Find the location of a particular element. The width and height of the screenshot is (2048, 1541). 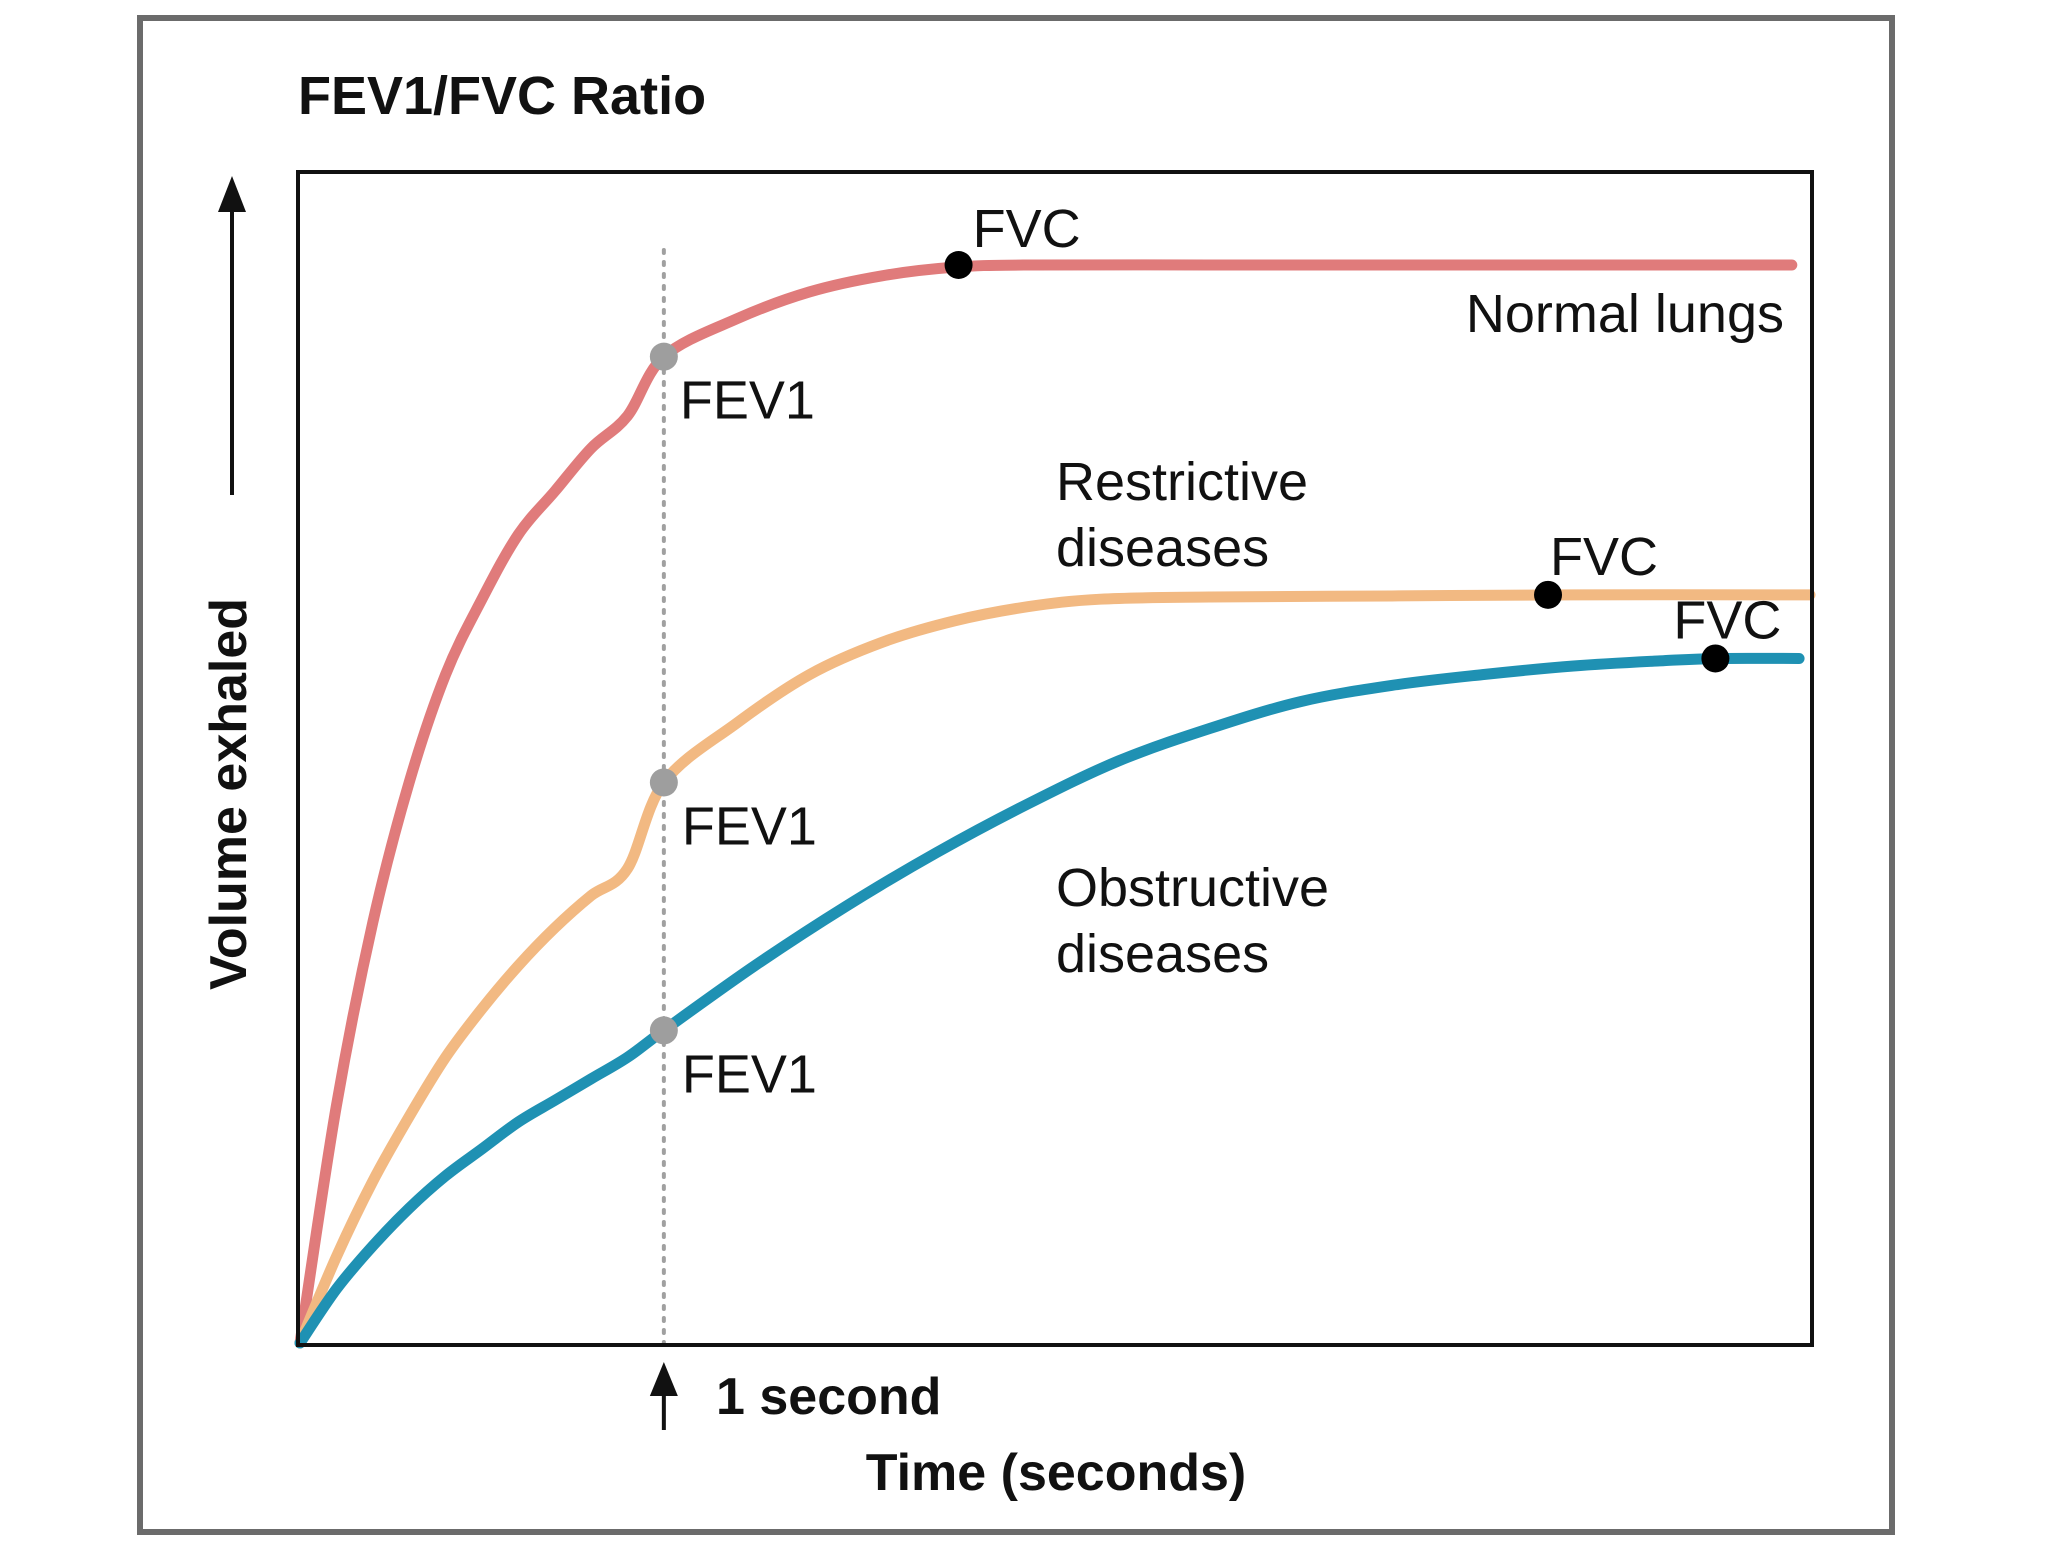

series-label-obstructive-line-2: diseases is located at coordinates (1162, 954).